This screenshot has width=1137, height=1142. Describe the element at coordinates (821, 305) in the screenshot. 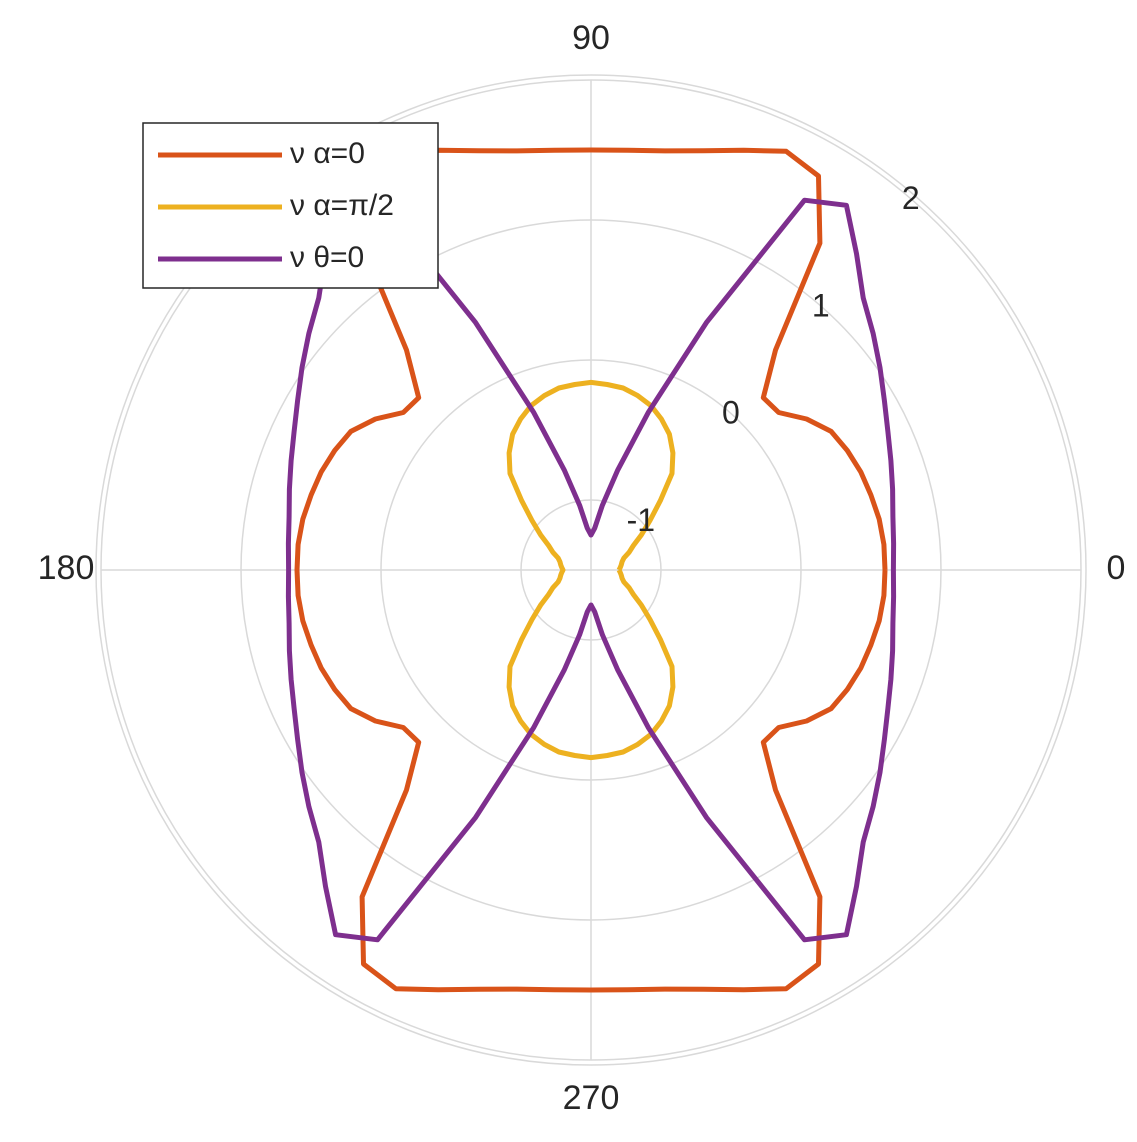

I see `r-tick-label: 1` at that location.